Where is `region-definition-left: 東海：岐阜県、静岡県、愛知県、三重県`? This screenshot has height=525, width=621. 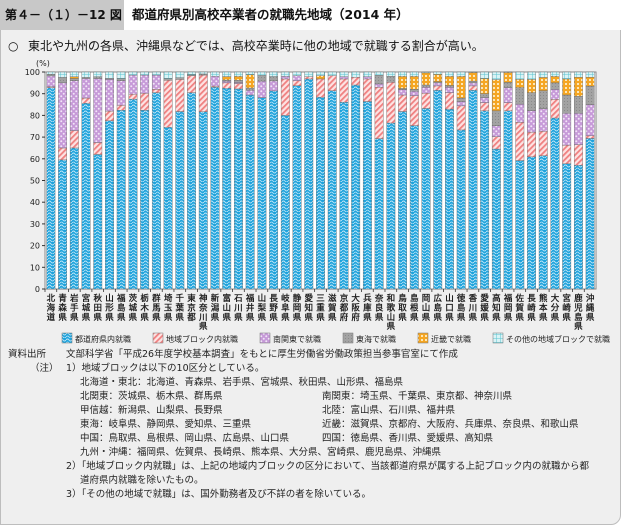 region-definition-left: 東海：岐阜県、静岡県、愛知県、三重県 is located at coordinates (166, 424).